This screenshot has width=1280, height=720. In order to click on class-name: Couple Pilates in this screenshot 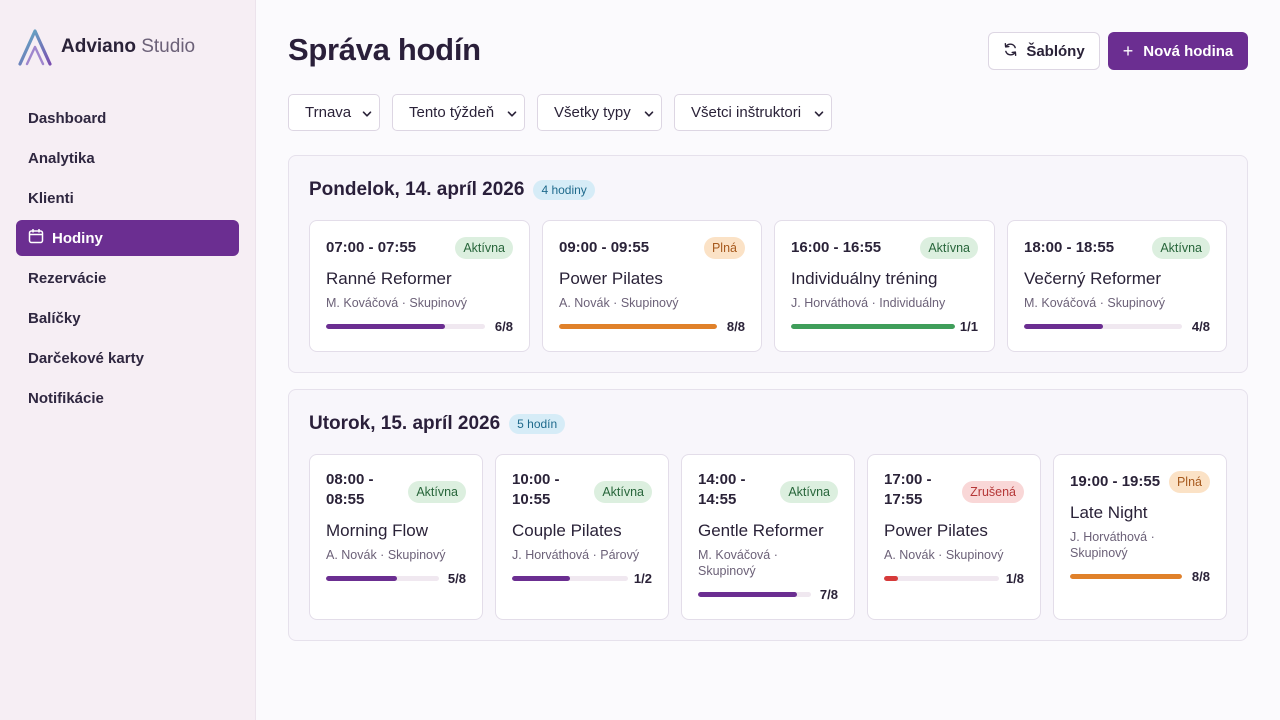, I will do `click(567, 530)`.